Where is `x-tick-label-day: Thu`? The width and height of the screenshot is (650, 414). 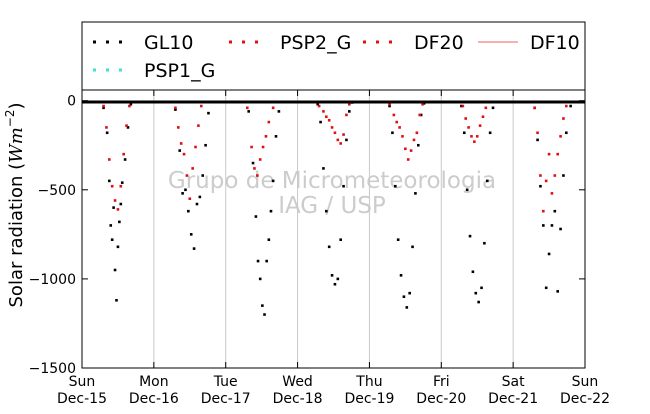 x-tick-label-day: Thu is located at coordinates (368, 382).